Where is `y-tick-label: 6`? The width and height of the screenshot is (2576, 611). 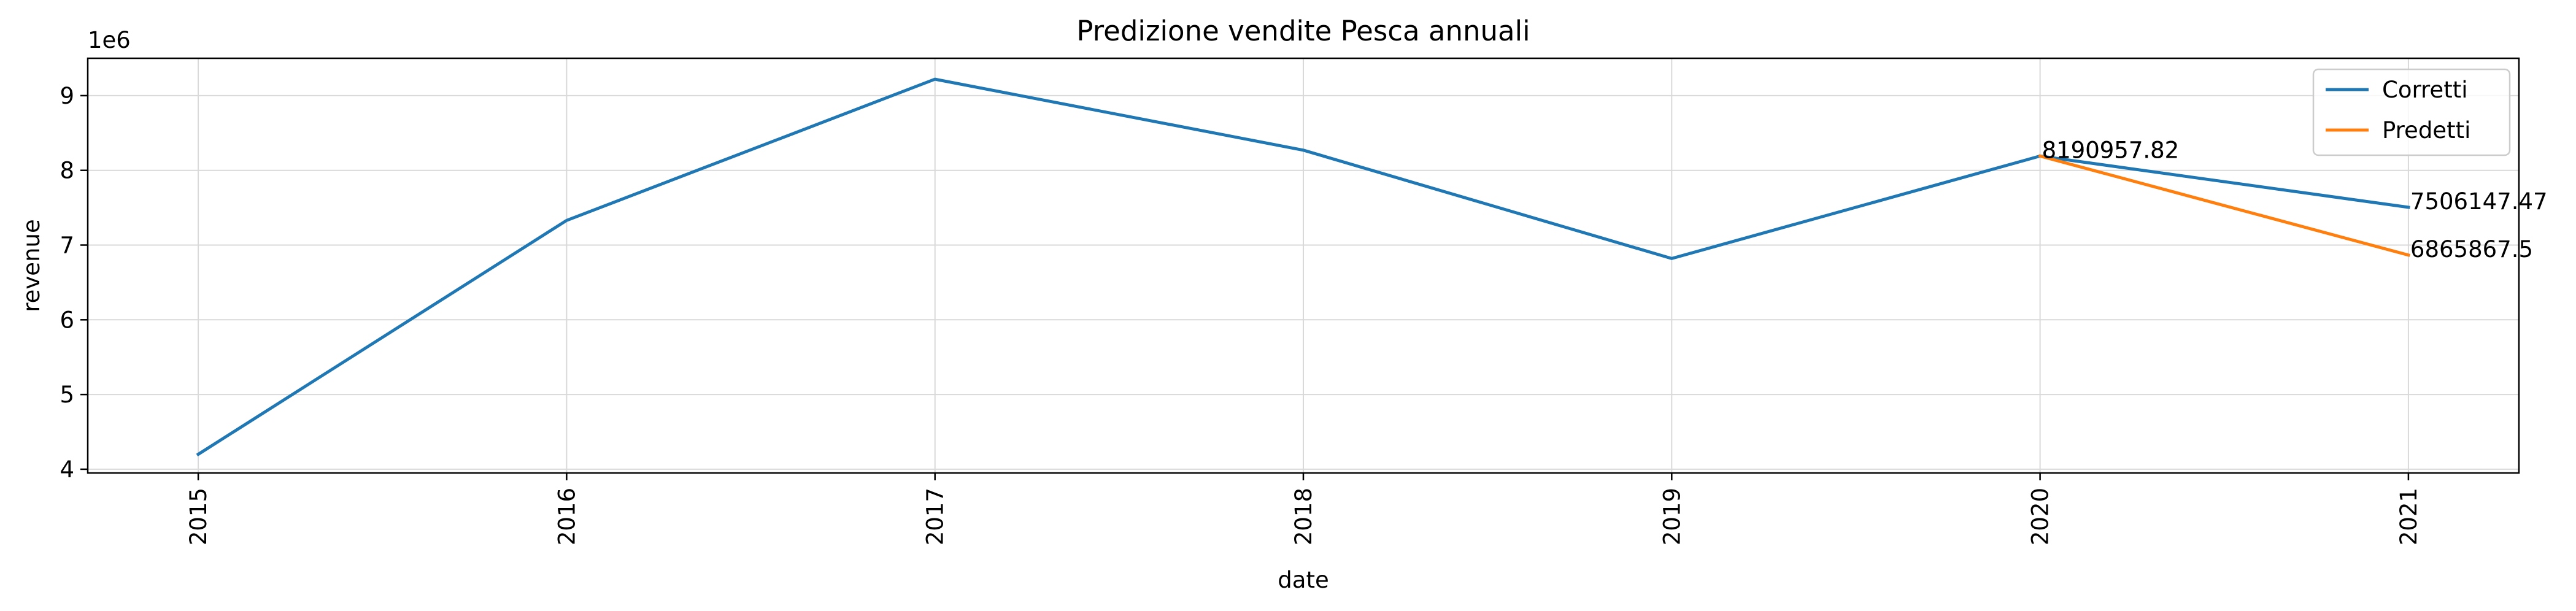 y-tick-label: 6 is located at coordinates (67, 320).